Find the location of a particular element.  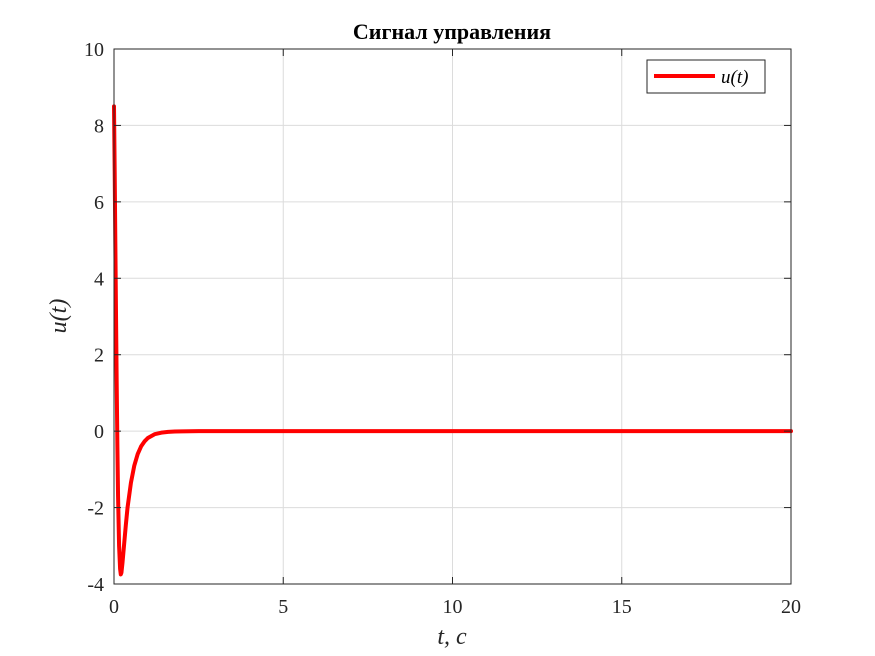

legend-label-u: u(t) is located at coordinates (734, 77).